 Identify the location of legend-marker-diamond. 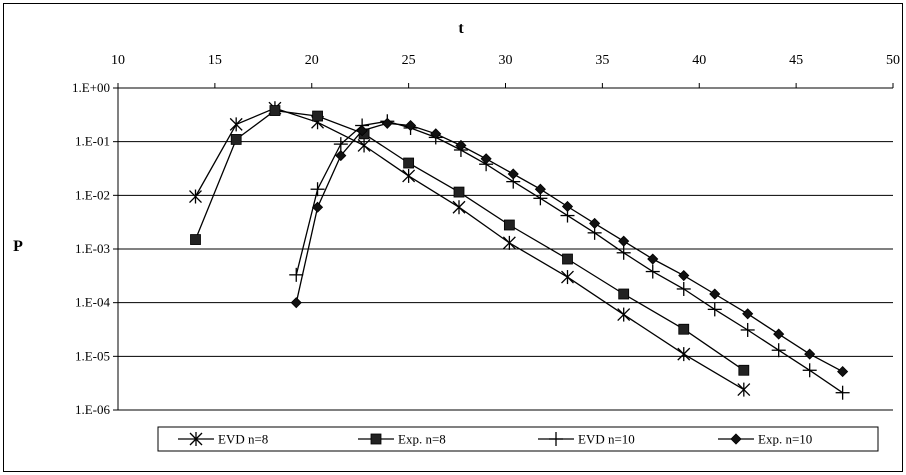
(736, 439).